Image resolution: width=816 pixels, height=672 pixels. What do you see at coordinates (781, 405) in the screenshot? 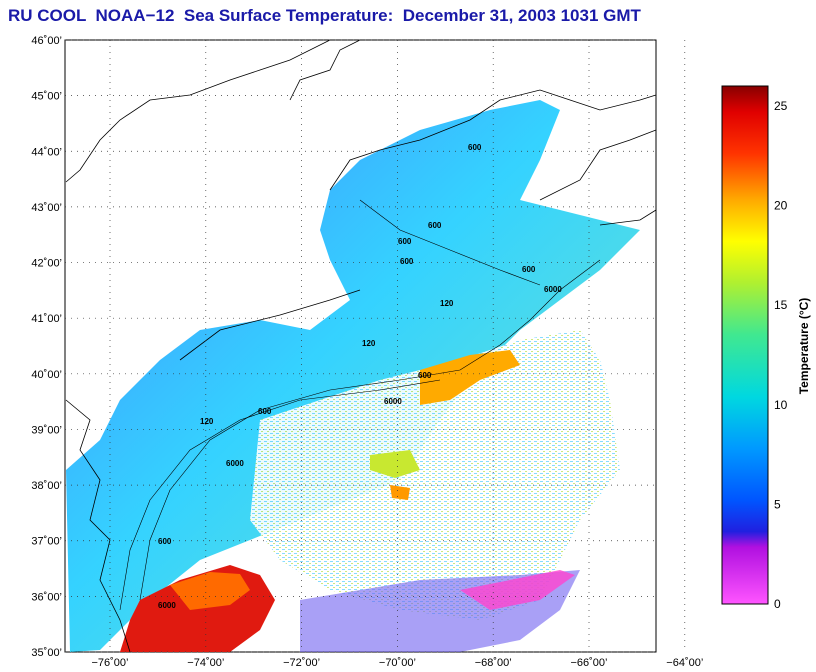
I see `colorbar-tick-label: 10` at bounding box center [781, 405].